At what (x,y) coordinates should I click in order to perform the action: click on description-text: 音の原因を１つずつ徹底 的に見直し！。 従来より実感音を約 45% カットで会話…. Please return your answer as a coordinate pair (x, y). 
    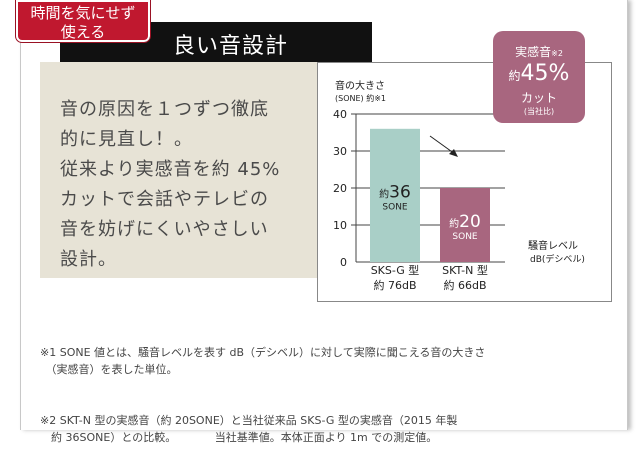
    Looking at the image, I should click on (170, 184).